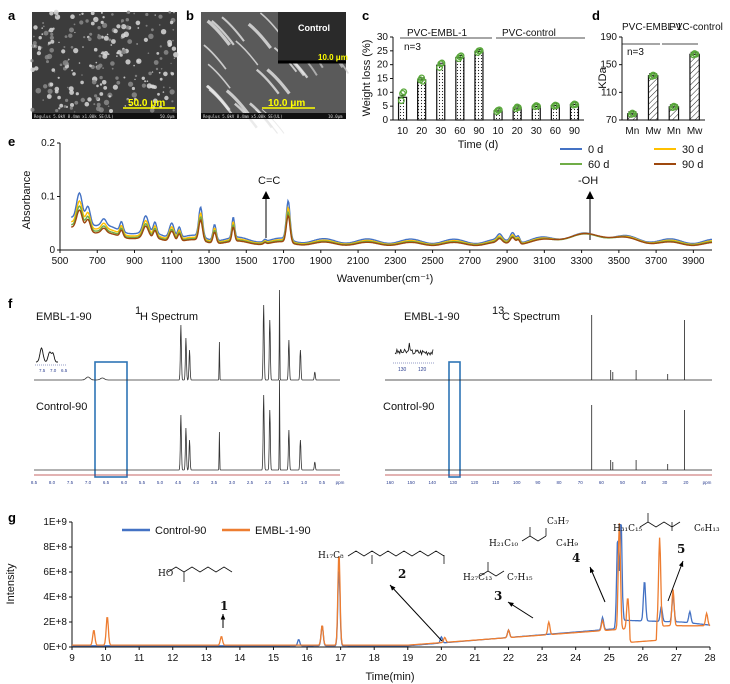 This screenshot has width=730, height=684. What do you see at coordinates (55, 572) in the screenshot?
I see `g-ytick-label: 6E+8` at bounding box center [55, 572].